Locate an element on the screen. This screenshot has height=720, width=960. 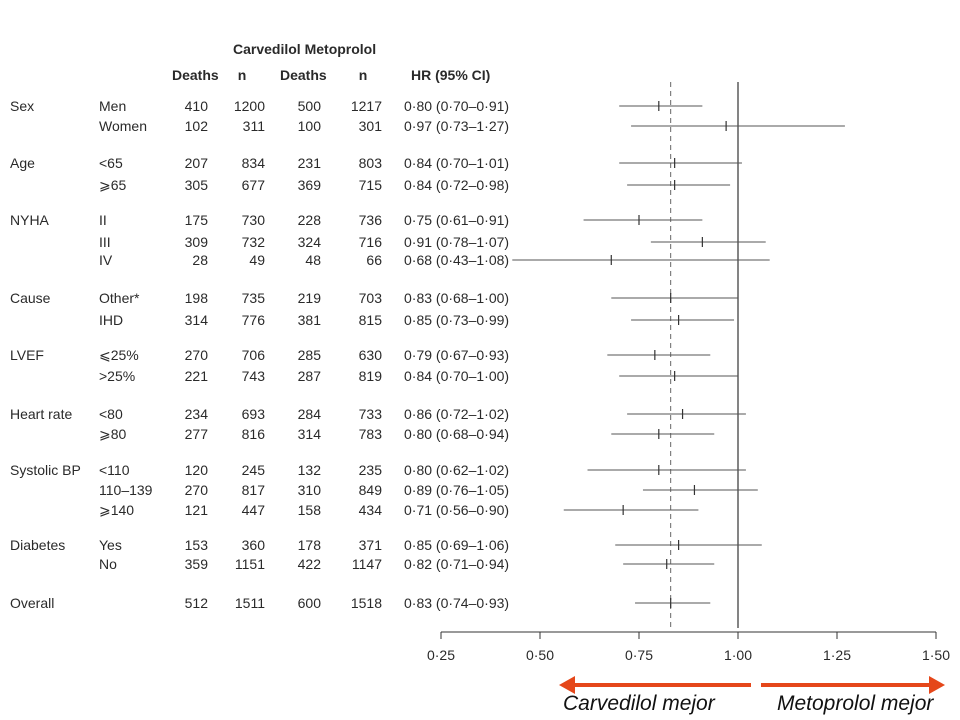
row-subgroup-label: No is located at coordinates (108, 564).